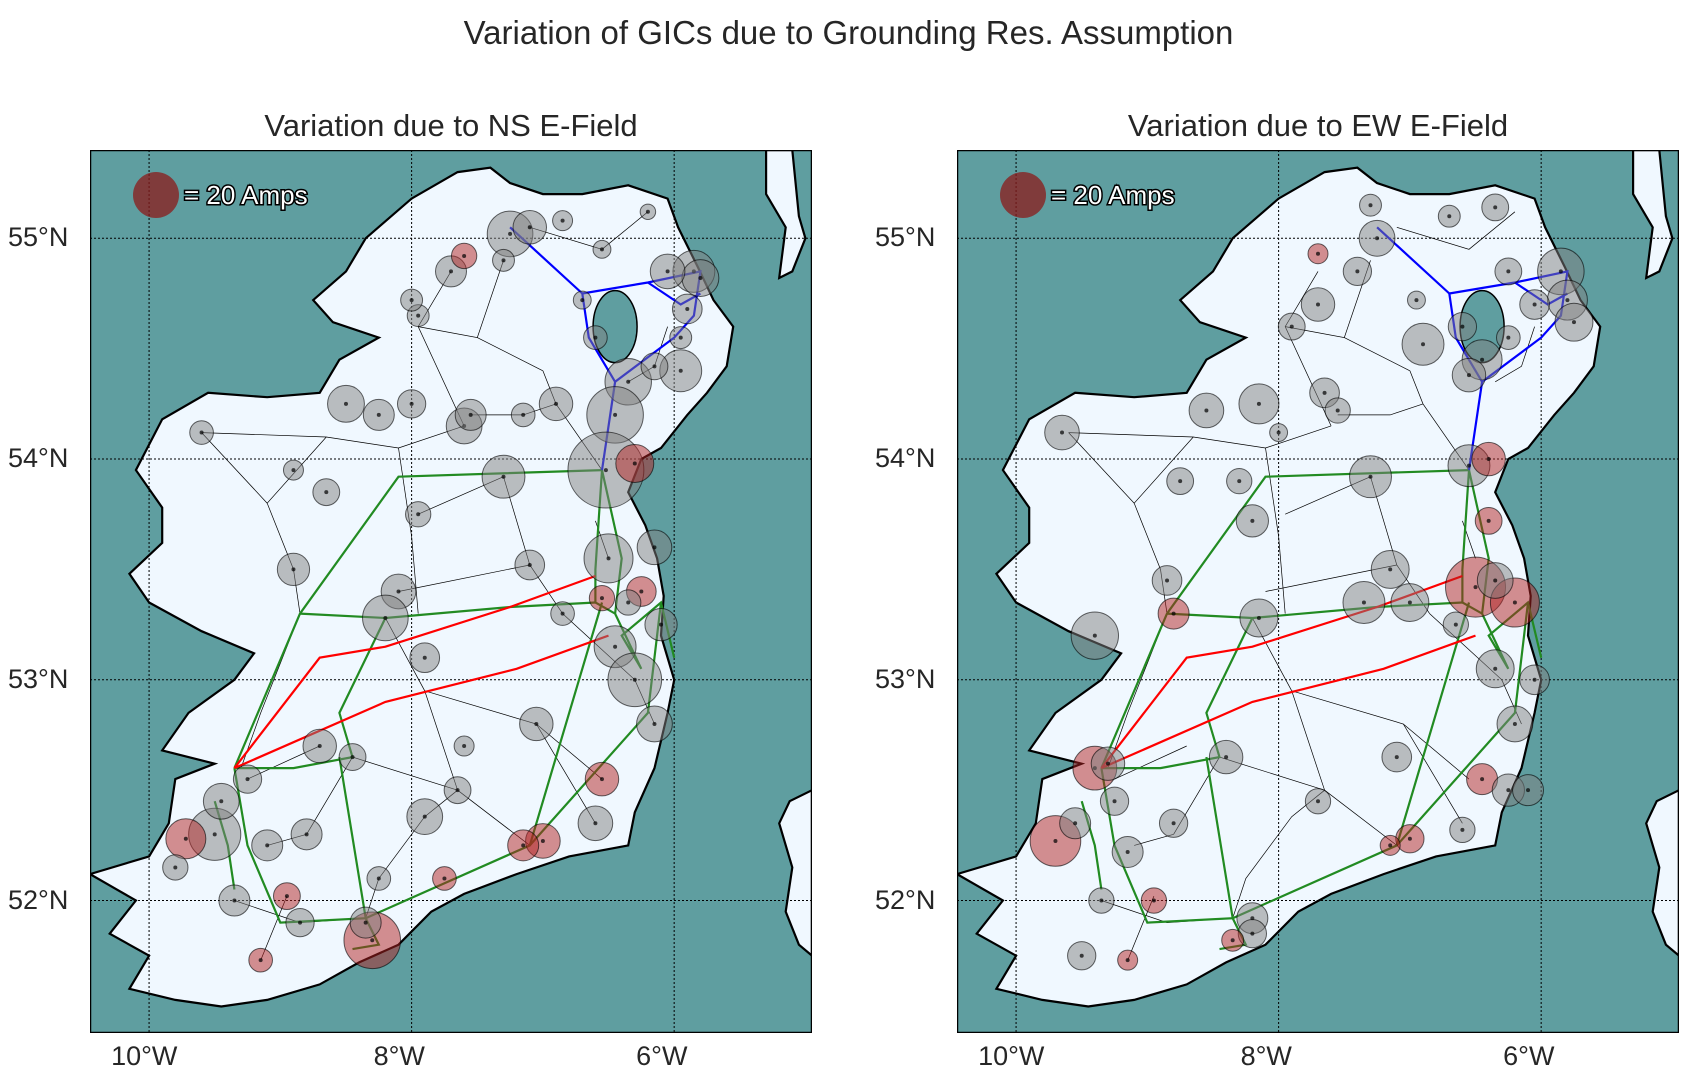 This screenshot has height=1080, width=1697. Describe the element at coordinates (1318, 125) in the screenshot. I see `panel-title-ew: Variation due to EW E-Field` at that location.